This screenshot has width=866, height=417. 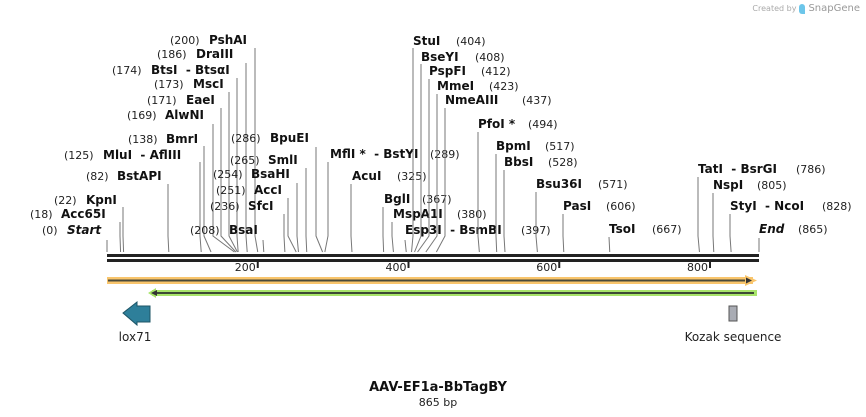 What do you see at coordinates (184, 115) in the screenshot?
I see `enzyme-name: AlwNI` at bounding box center [184, 115].